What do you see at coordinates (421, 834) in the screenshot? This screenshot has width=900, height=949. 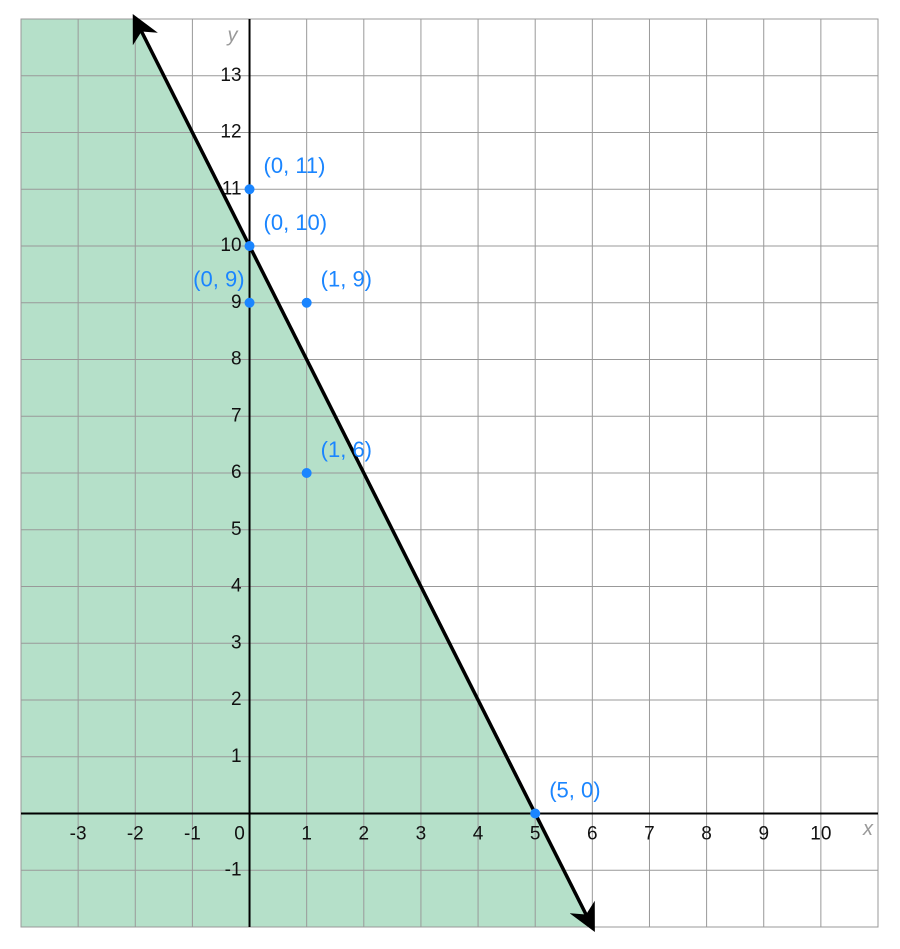 I see `x-tick-label: 3` at bounding box center [421, 834].